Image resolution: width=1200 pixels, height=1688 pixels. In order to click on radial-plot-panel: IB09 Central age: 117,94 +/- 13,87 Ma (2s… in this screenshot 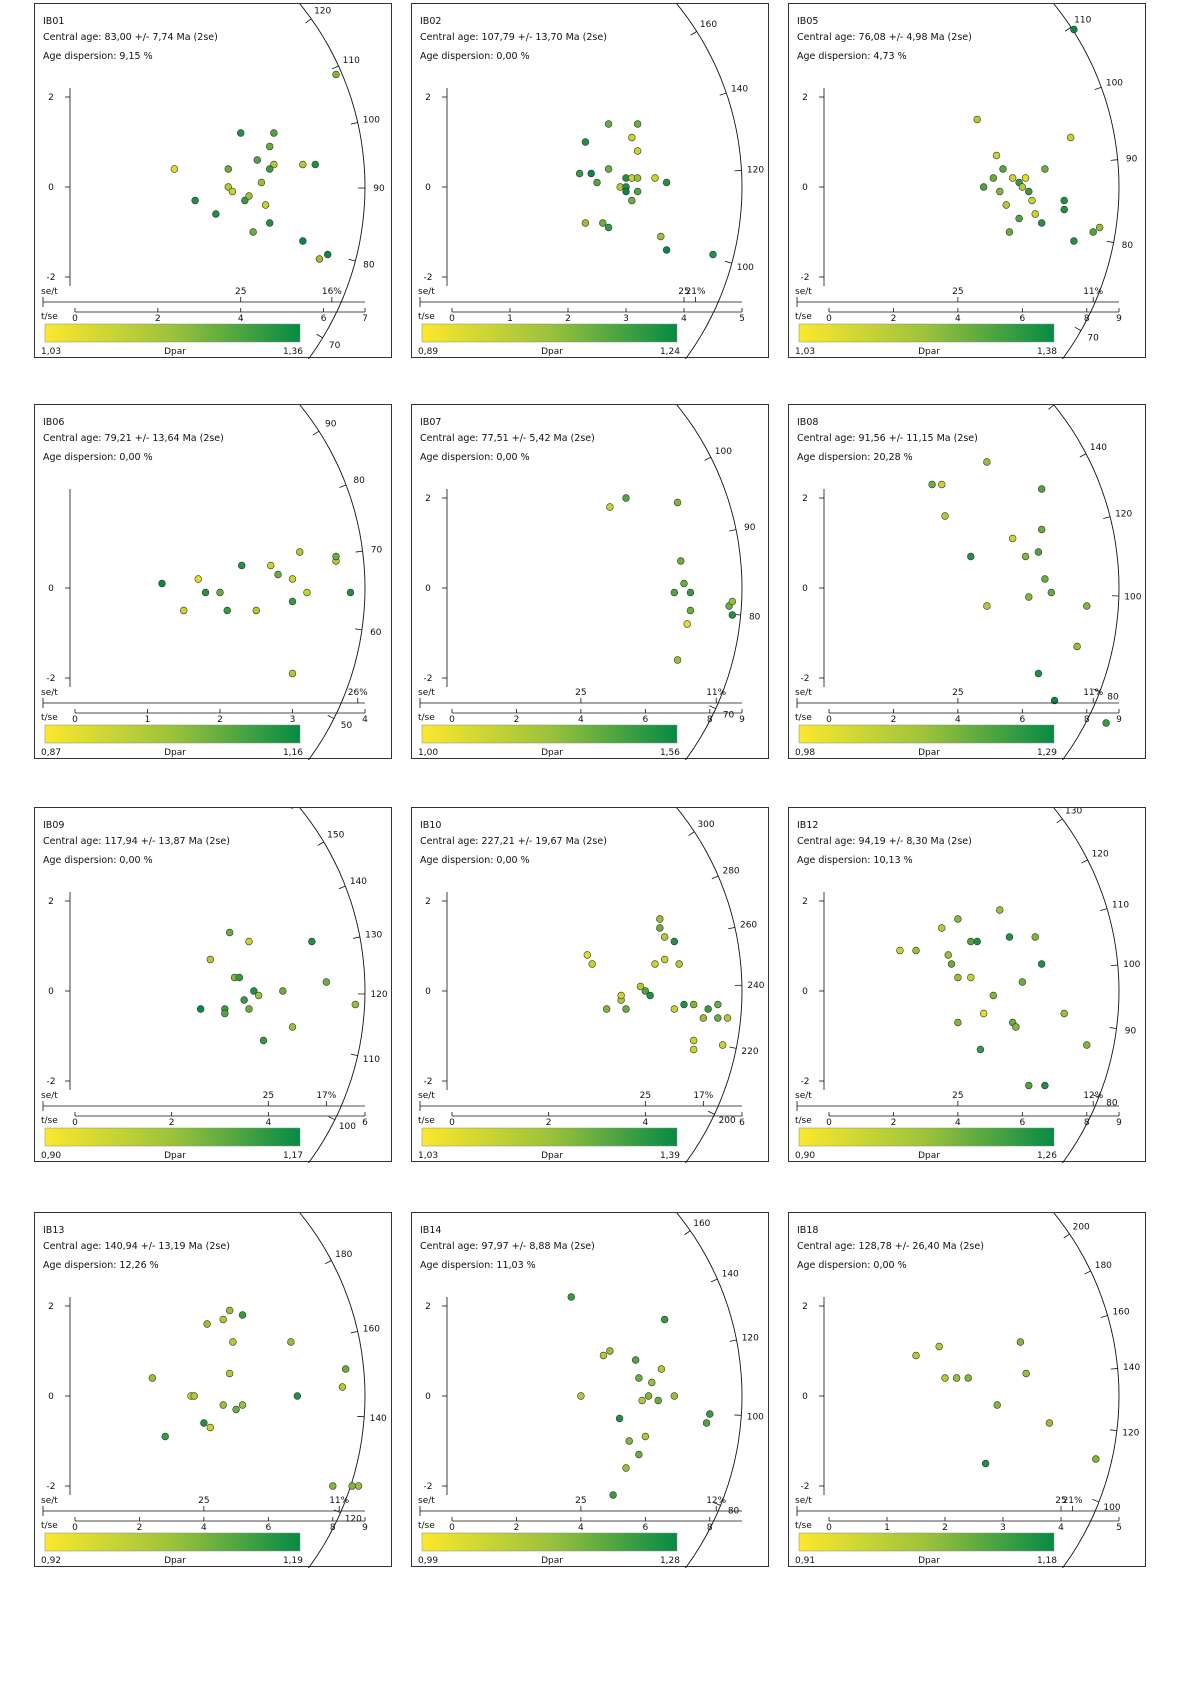, I will do `click(213, 985)`.